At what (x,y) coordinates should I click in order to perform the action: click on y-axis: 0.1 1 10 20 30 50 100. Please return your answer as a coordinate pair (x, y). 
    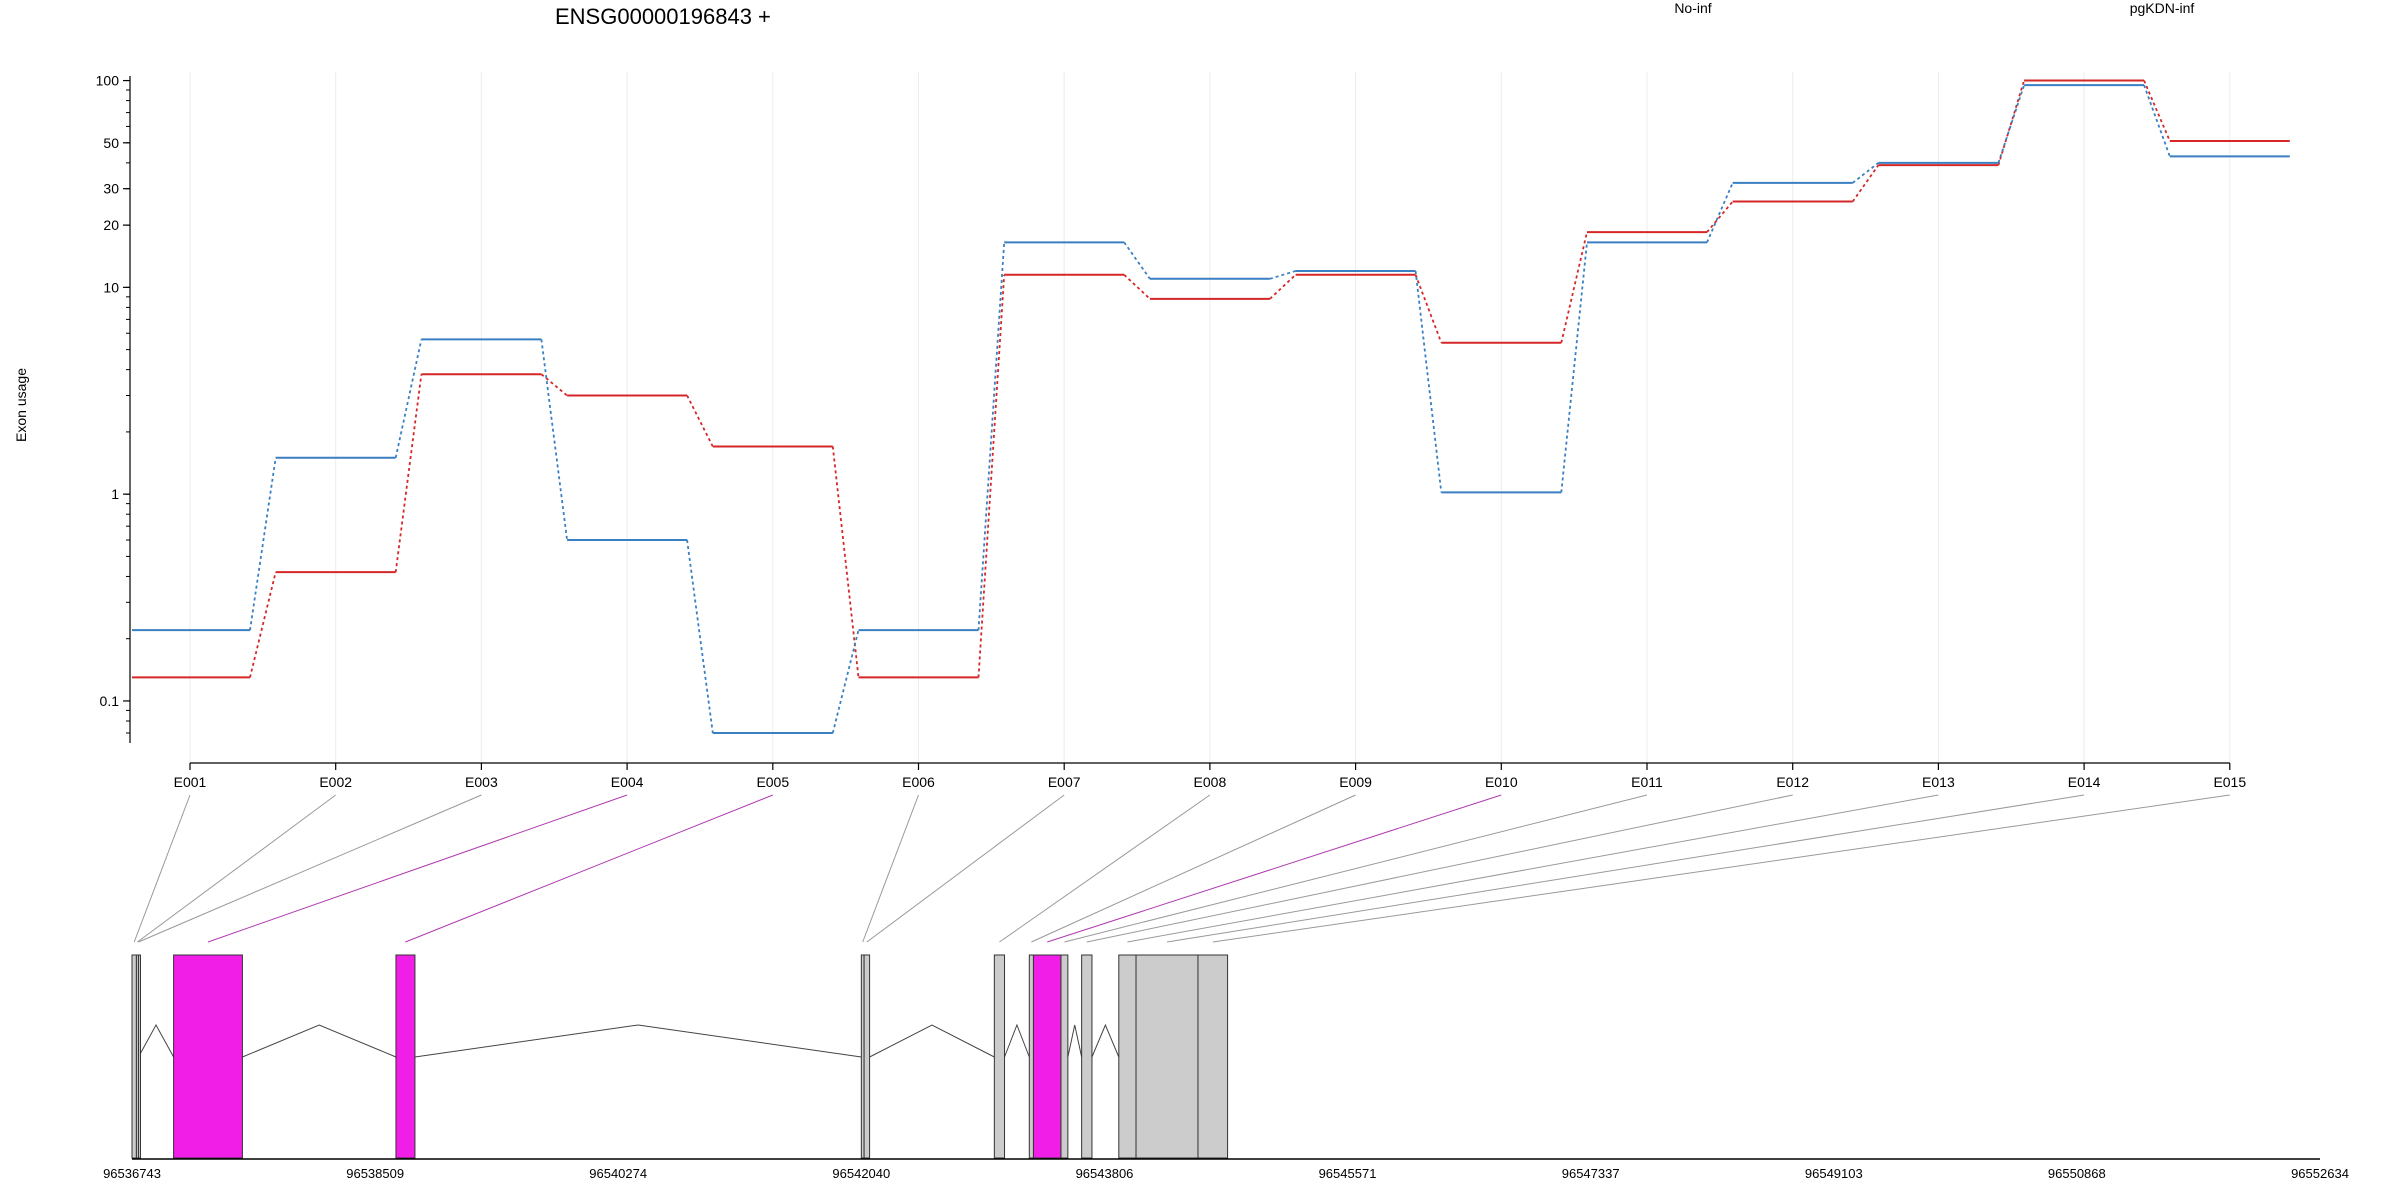
    Looking at the image, I should click on (113, 408).